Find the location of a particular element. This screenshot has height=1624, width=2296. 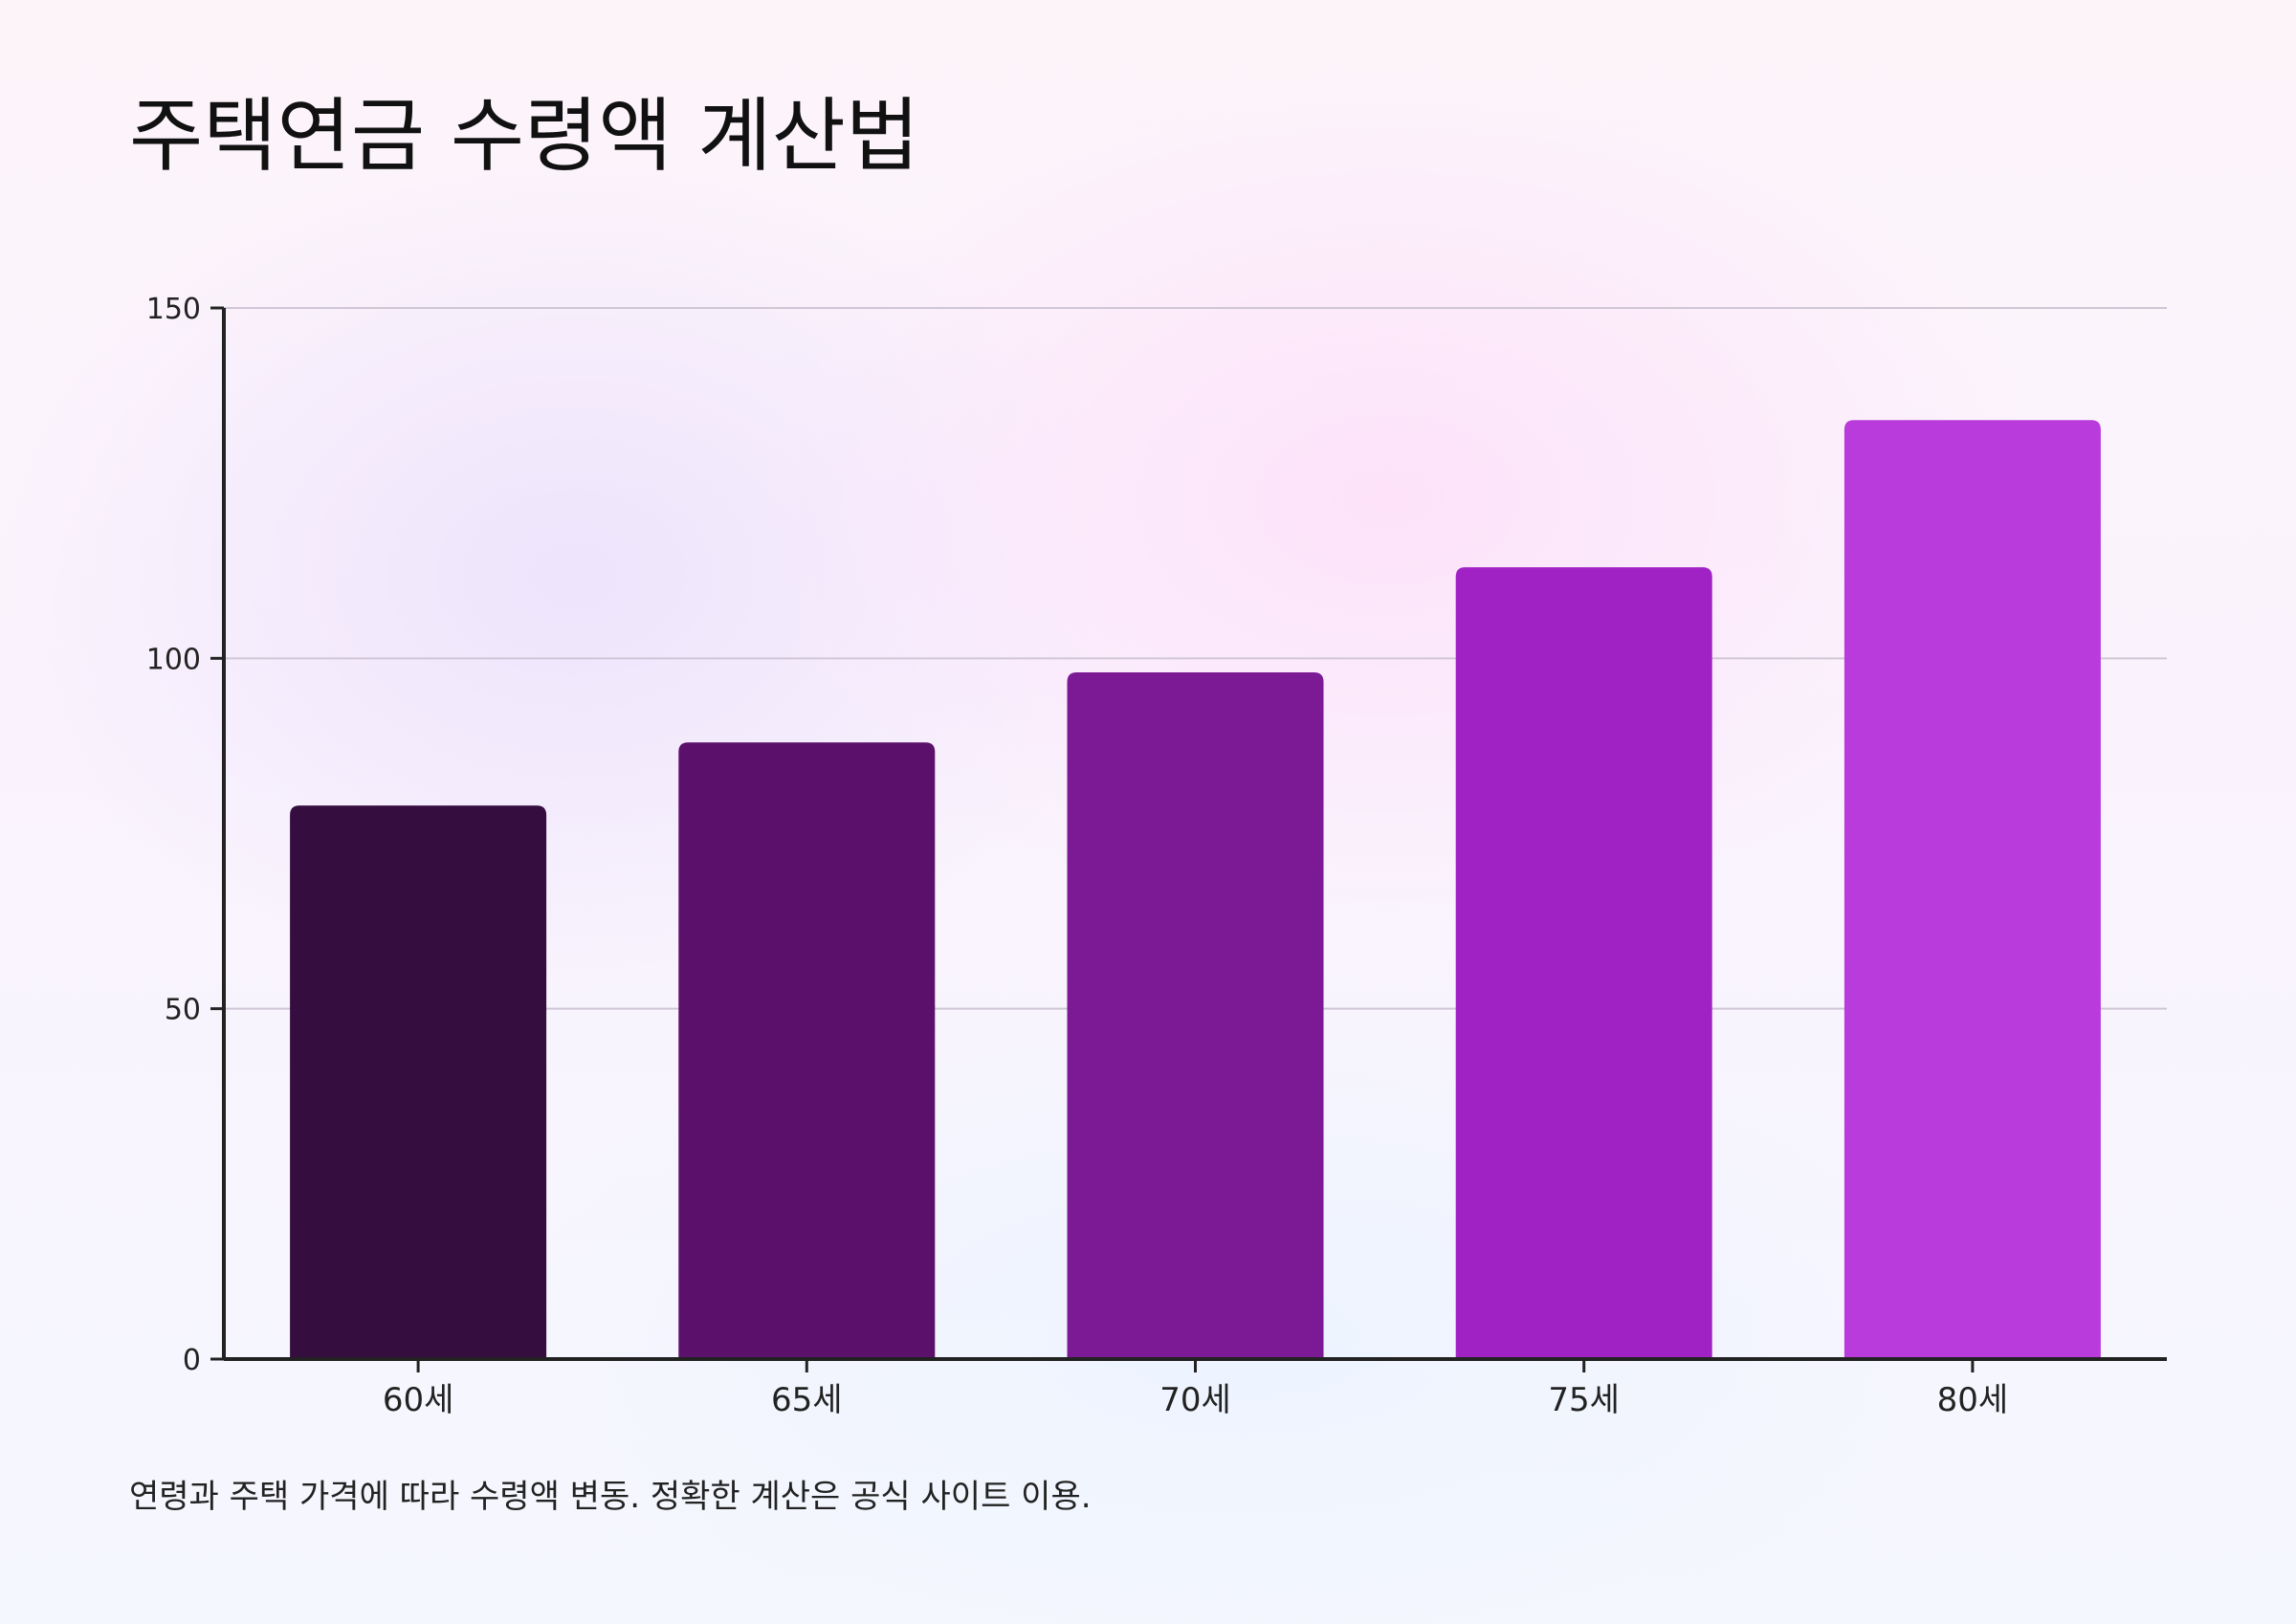

x-tick-label: 60세 is located at coordinates (418, 1400).